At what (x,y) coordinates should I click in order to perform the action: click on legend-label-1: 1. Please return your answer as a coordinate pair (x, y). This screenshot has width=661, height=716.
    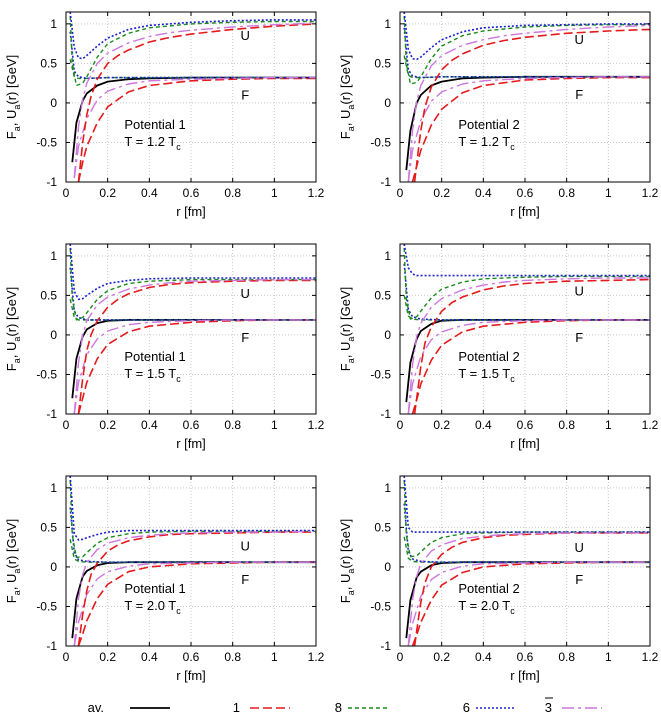
    Looking at the image, I should click on (236, 707).